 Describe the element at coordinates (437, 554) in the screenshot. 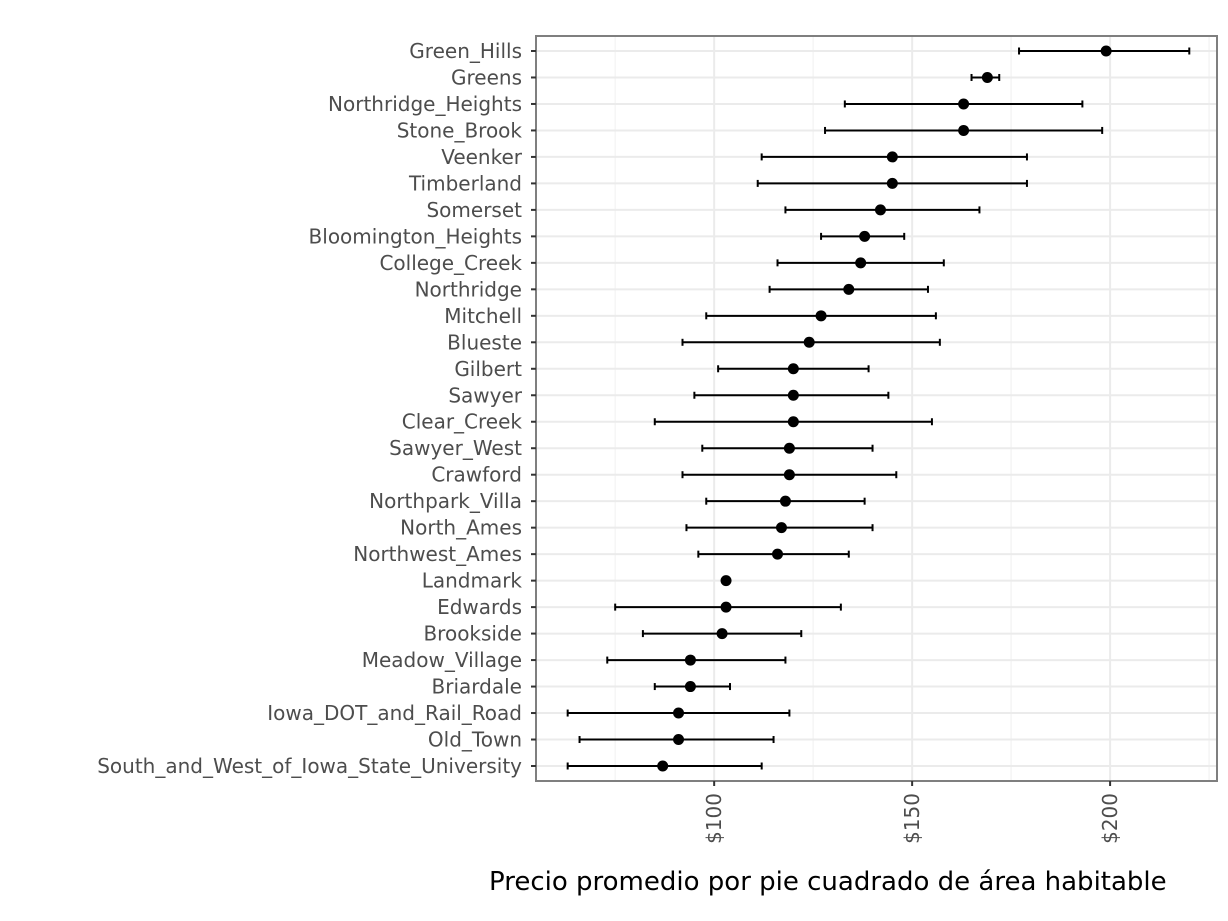

I see `y-tick-label: Northwest_Ames` at that location.